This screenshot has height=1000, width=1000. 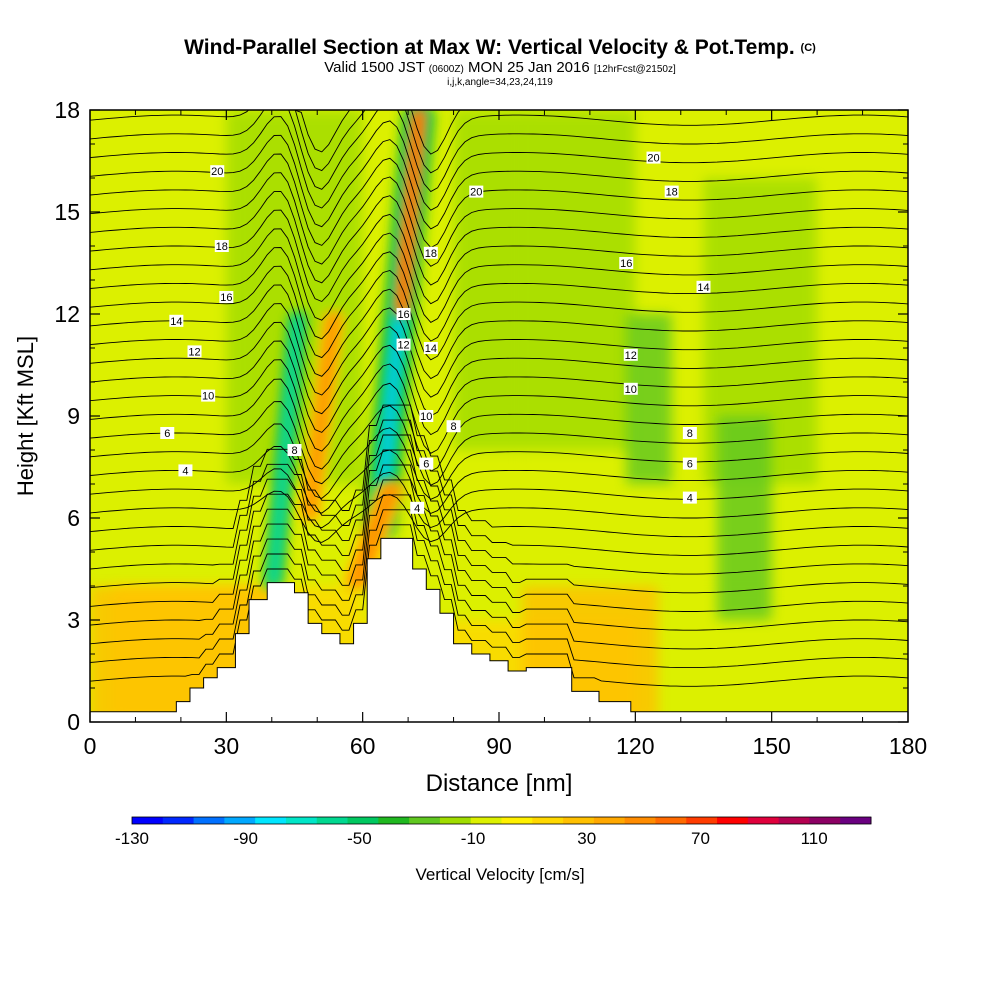 I want to click on y-tick-label: 6, so click(x=73, y=518).